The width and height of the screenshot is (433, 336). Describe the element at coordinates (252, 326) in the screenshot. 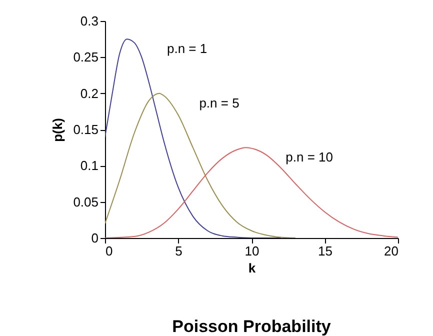

I see `text: Poisson Probability` at that location.